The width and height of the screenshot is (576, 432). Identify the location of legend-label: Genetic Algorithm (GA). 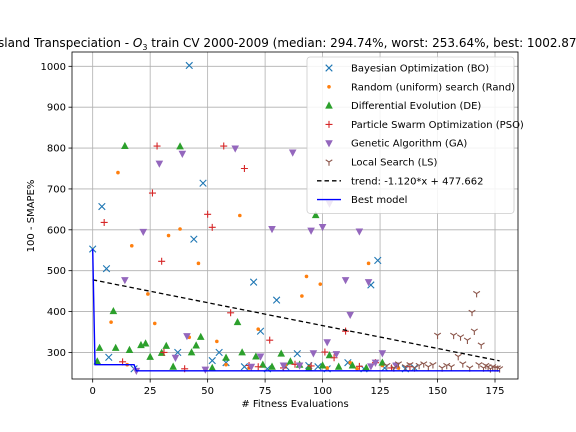
(409, 144).